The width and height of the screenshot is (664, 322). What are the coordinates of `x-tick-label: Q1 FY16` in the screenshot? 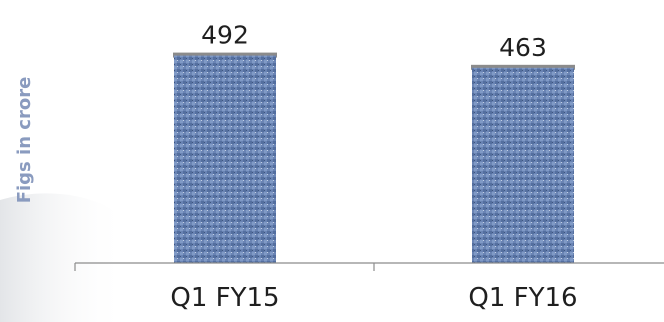 It's located at (522, 298).